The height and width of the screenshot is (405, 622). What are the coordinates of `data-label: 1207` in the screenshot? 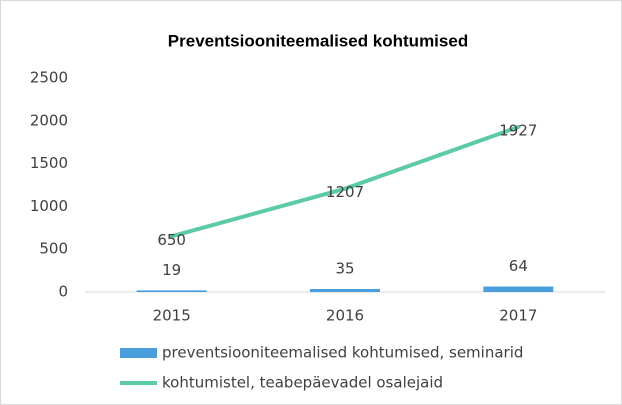 It's located at (345, 192).